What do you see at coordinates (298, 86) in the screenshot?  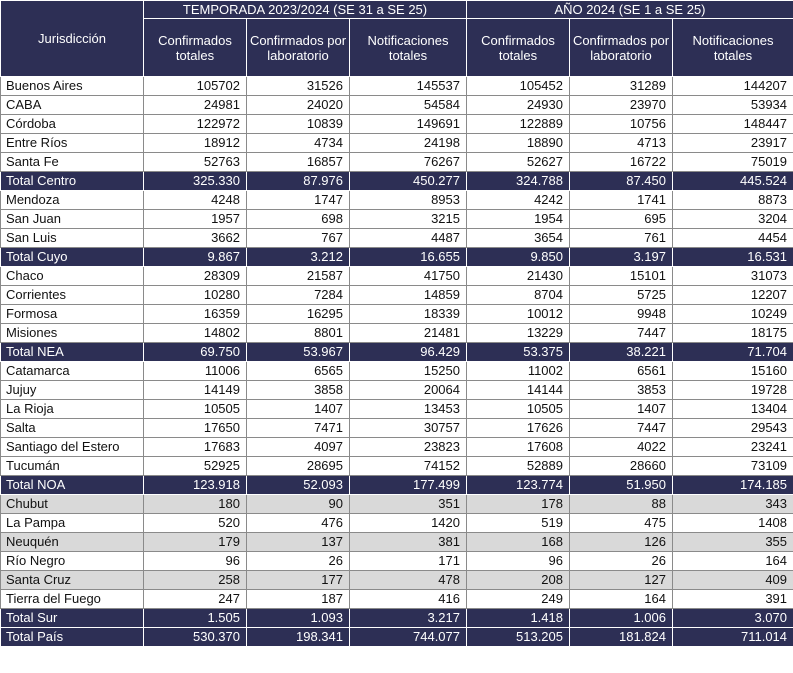 I see `value-cell-s-lab: 31526` at bounding box center [298, 86].